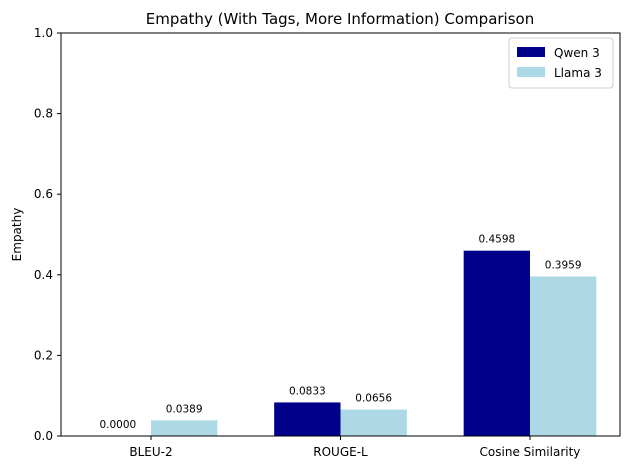 This screenshot has height=470, width=630. Describe the element at coordinates (117, 425) in the screenshot. I see `data-label: 0.0000` at that location.